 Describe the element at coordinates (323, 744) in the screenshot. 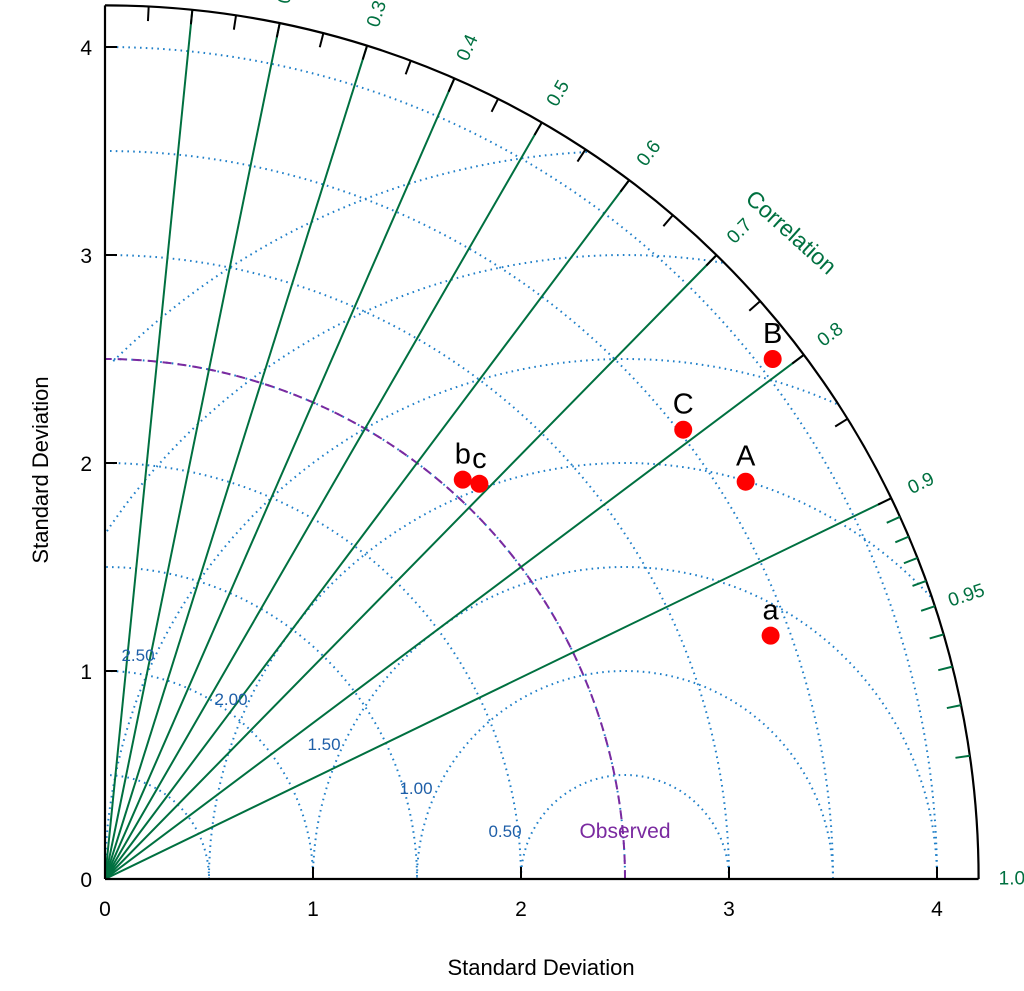

I see `rms-label: 1.50` at that location.